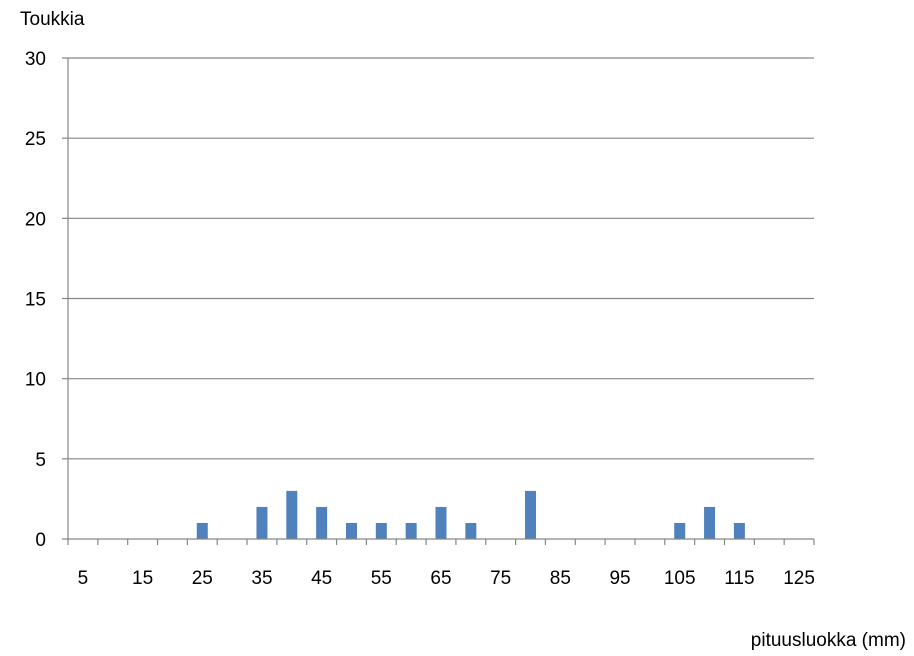 This screenshot has width=914, height=656. I want to click on x-tick-labels: 5 15 25 35 45 55 65 75 85 95 105 115 125, so click(446, 578).